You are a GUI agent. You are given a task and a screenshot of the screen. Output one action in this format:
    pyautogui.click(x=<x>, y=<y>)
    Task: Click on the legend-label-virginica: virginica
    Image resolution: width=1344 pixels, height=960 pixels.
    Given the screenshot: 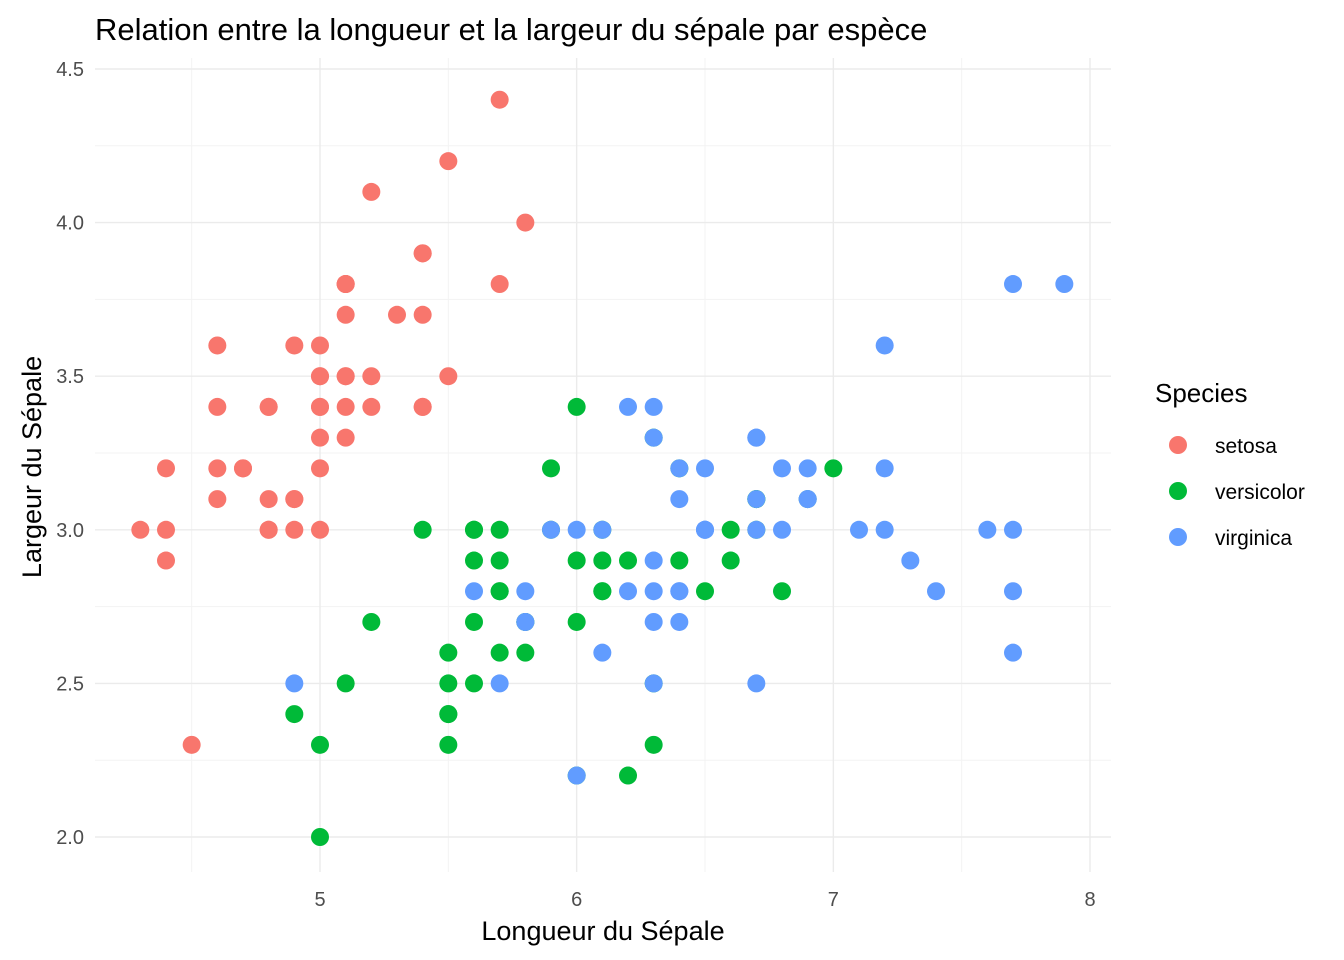 What is the action you would take?
    pyautogui.click(x=1253, y=538)
    